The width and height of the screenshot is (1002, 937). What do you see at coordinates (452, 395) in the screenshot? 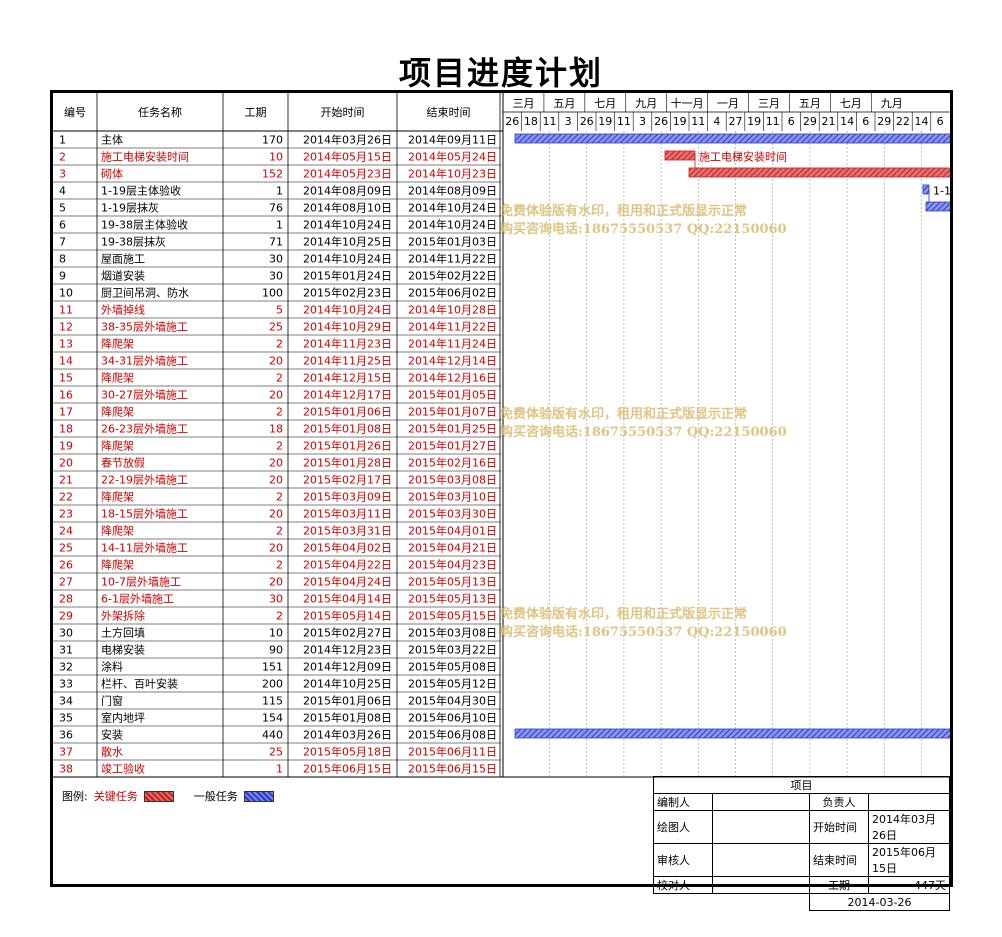
I see `task-end: 2015年01月05日` at bounding box center [452, 395].